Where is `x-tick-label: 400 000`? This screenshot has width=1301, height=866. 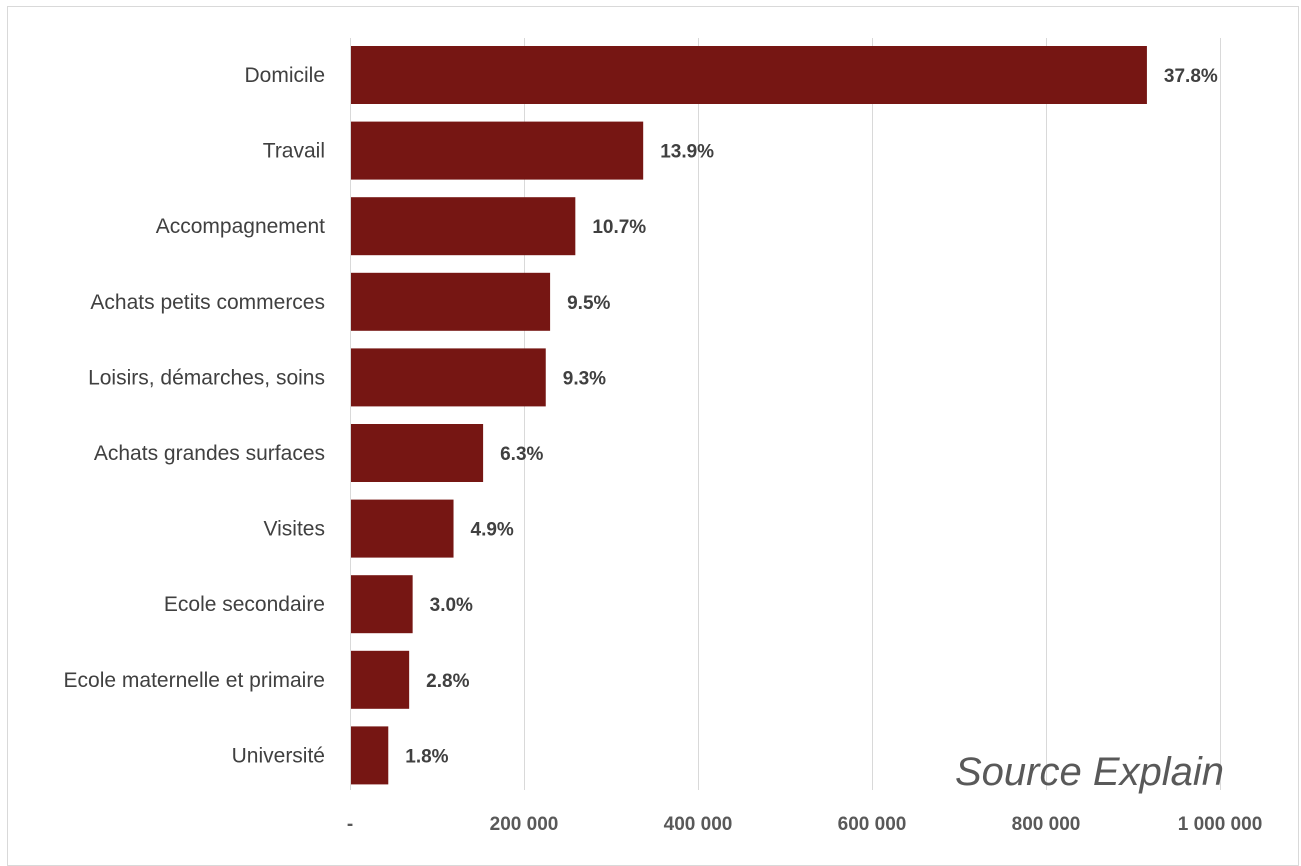
x-tick-label: 400 000 is located at coordinates (698, 824).